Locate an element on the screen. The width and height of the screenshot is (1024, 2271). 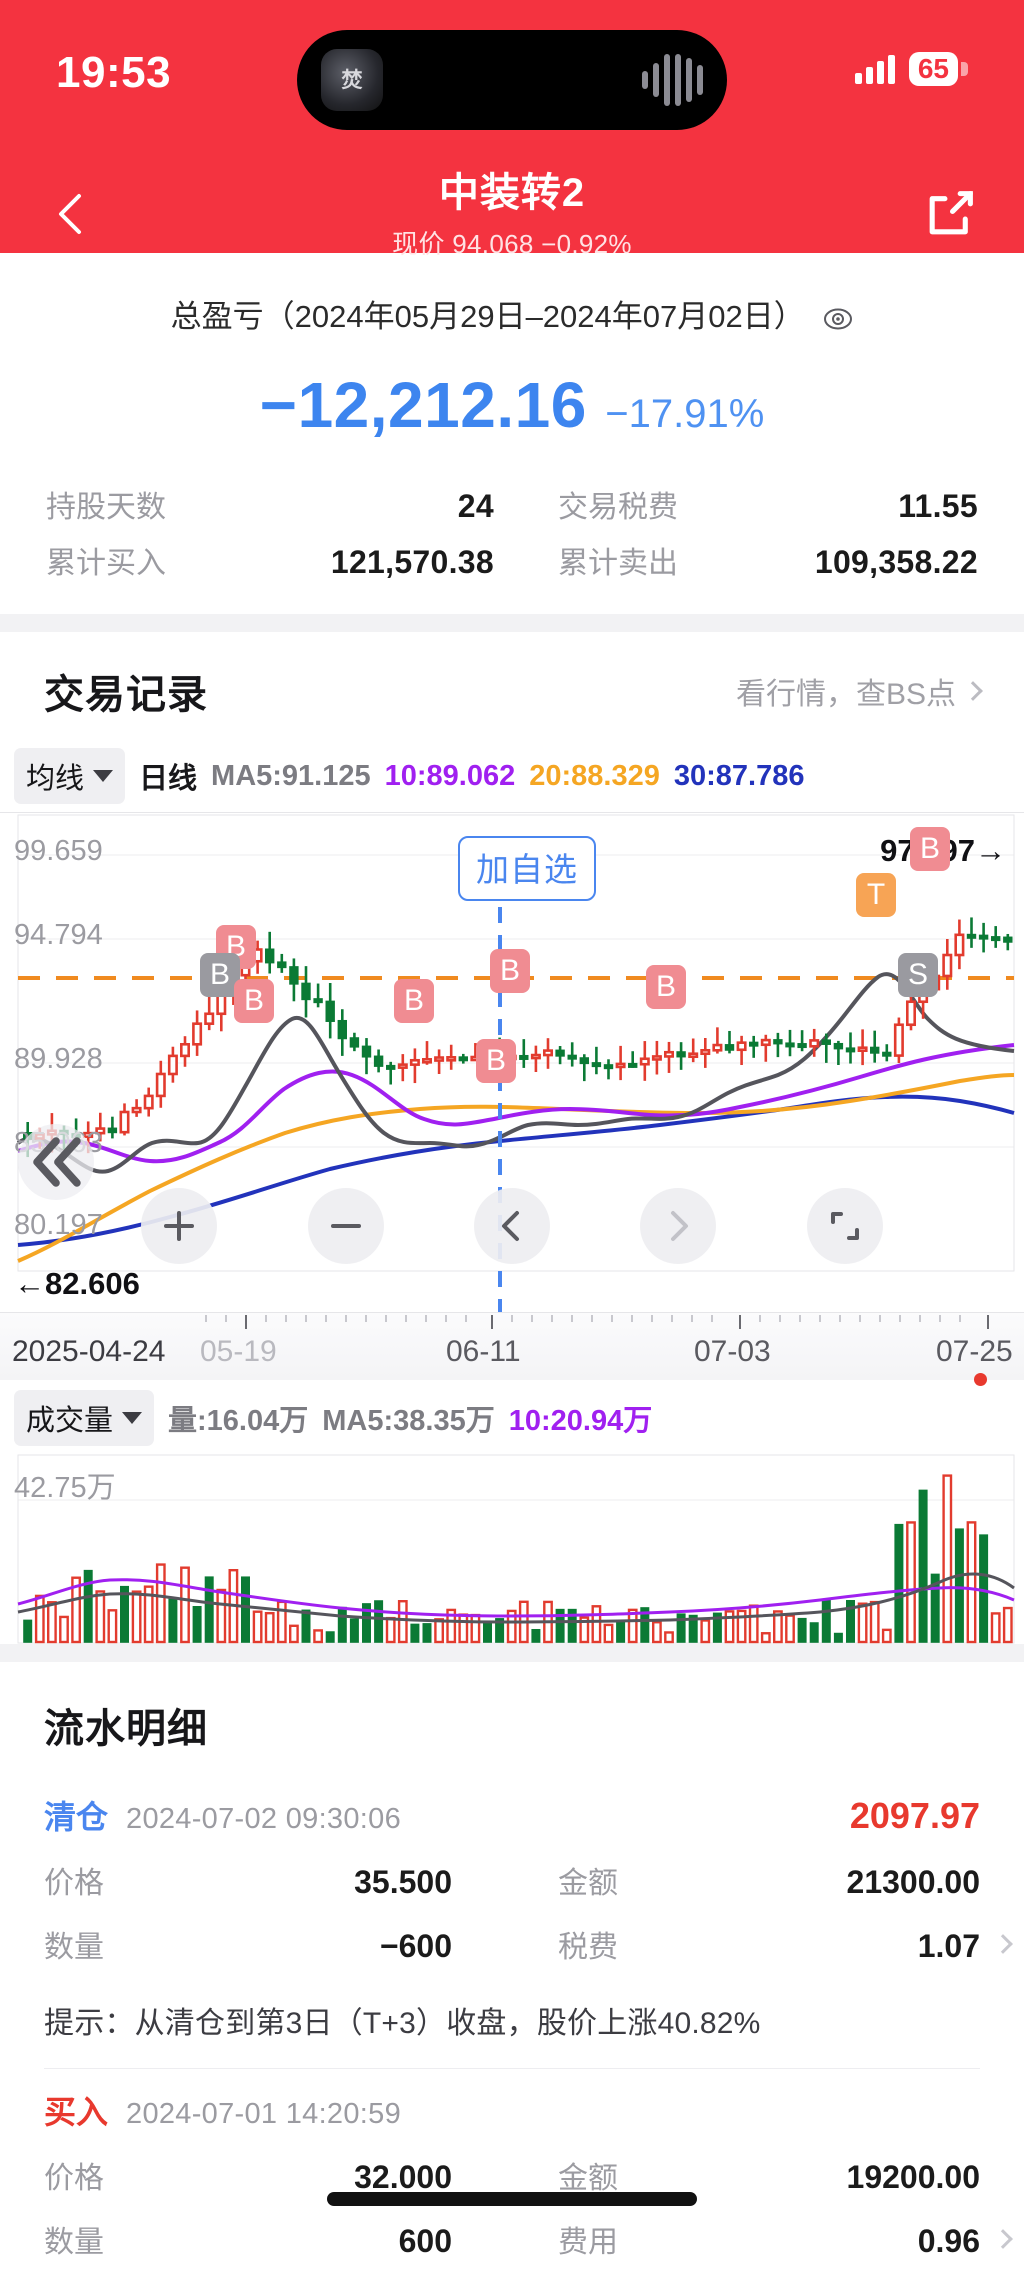
x-tick-2: 06-11 is located at coordinates (483, 1351).